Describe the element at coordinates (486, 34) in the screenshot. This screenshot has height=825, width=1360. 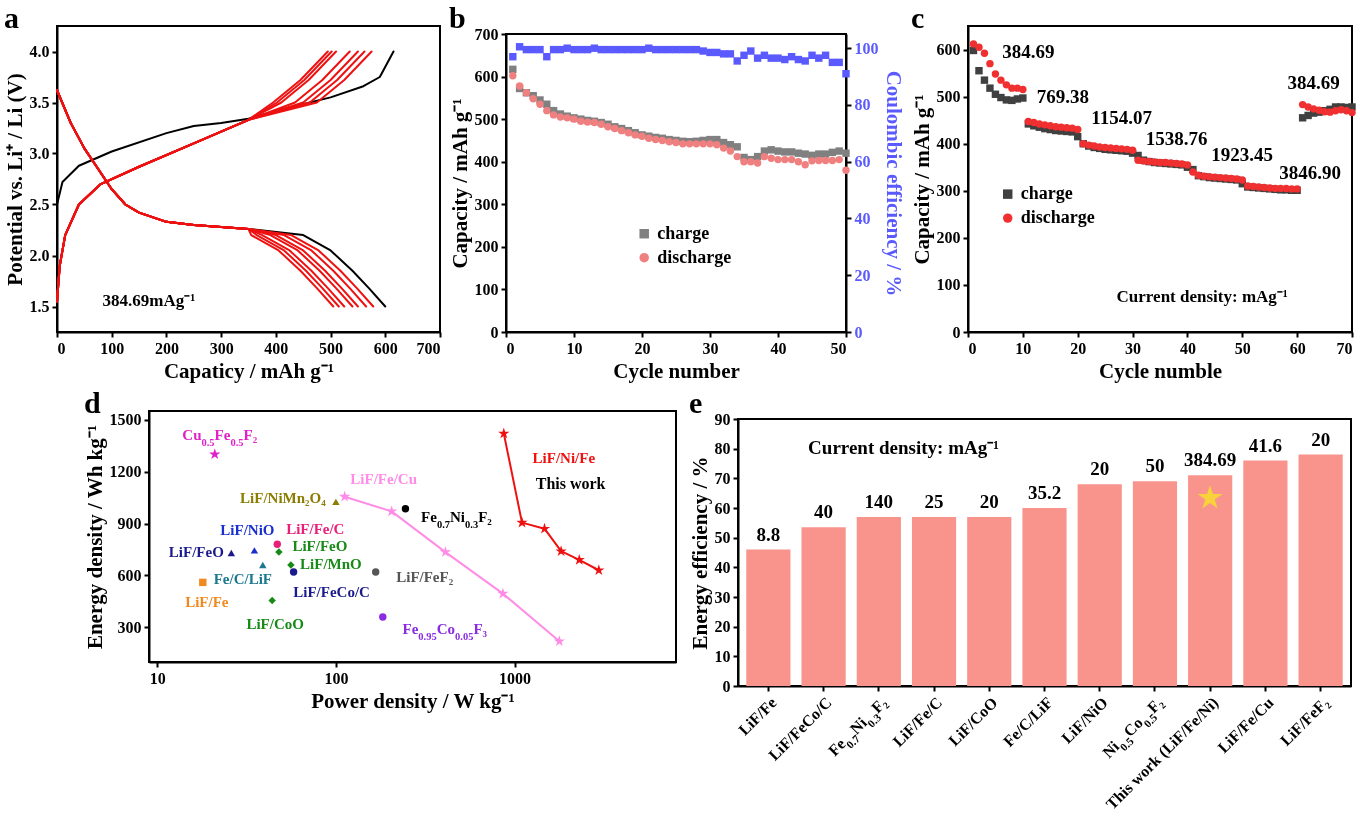
I see `y-tick-label: 700` at that location.